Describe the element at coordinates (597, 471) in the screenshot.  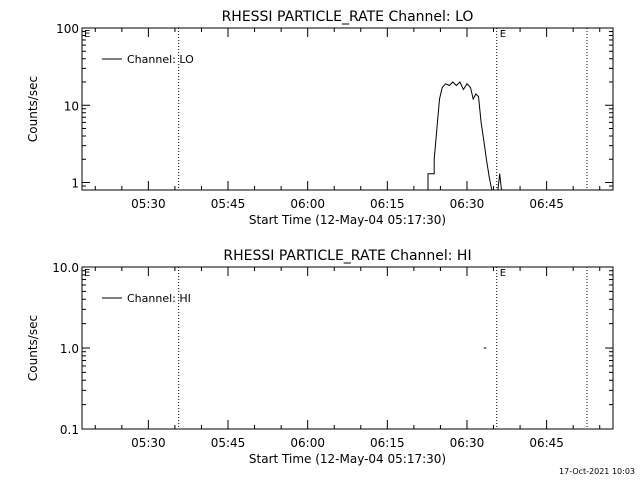
I see `footer-timestamp: 17-Oct-2021 10:03` at that location.